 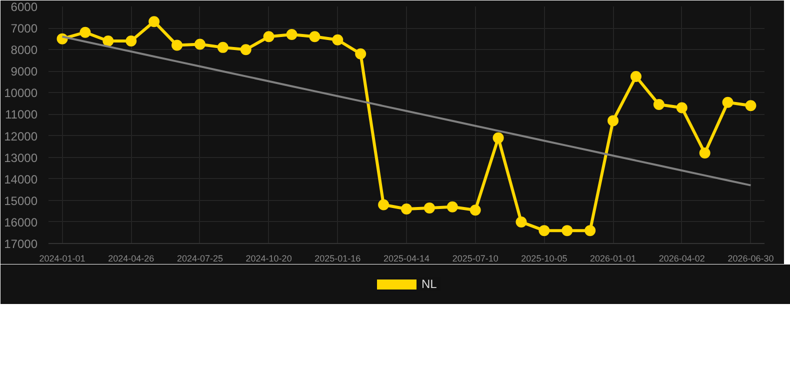 I want to click on y-tick-label: 7000, so click(x=24, y=29).